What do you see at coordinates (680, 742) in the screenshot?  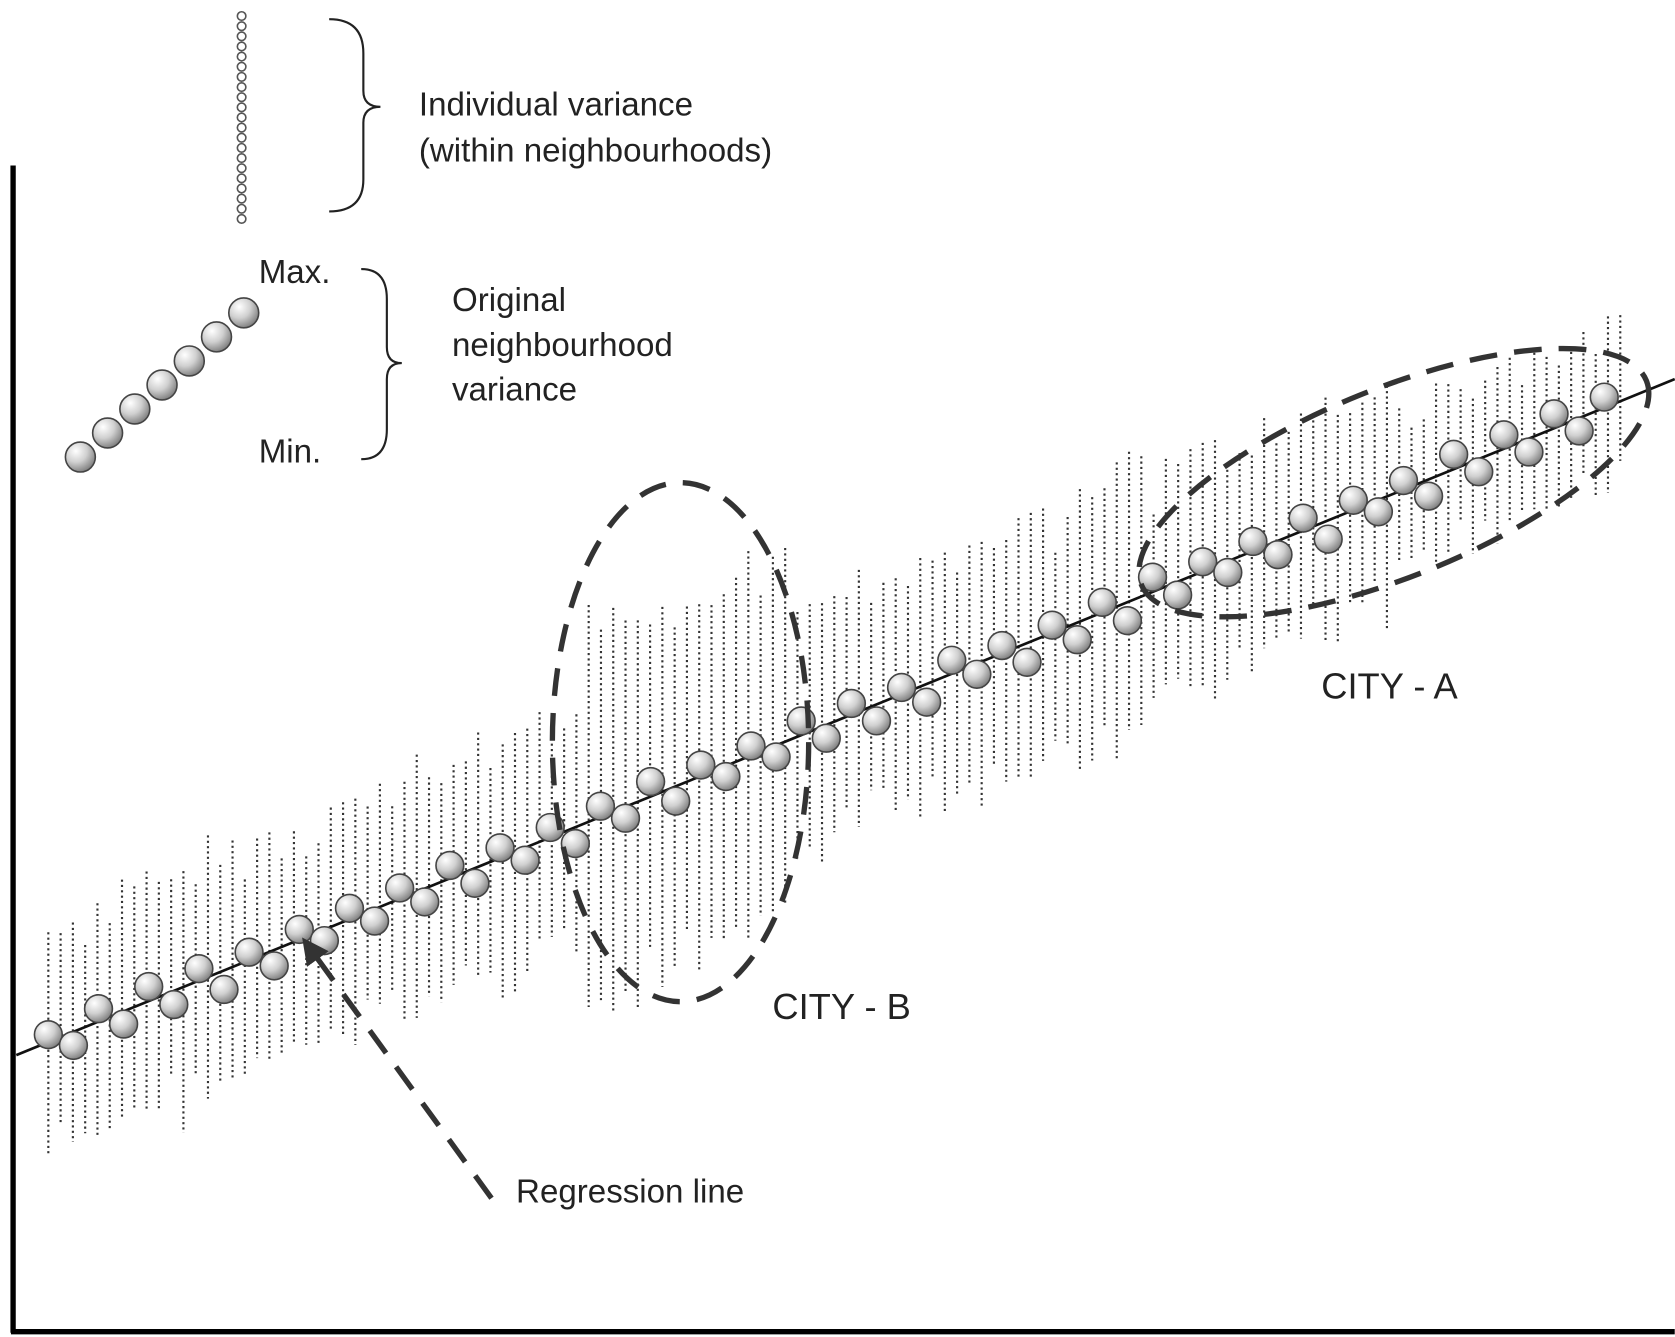 I see `city-b-ellipse` at bounding box center [680, 742].